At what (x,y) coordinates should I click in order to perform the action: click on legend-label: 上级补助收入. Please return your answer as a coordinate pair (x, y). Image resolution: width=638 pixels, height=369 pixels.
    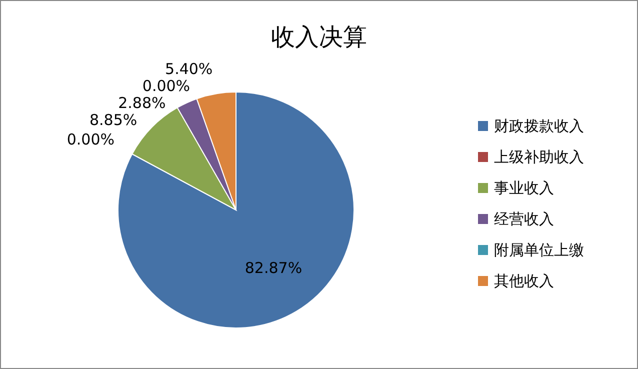
    Looking at the image, I should click on (539, 157).